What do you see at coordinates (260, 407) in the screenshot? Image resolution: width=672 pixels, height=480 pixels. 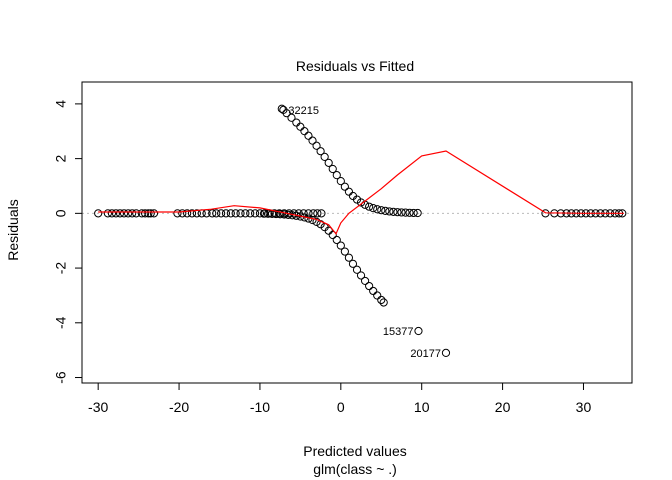 I see `x-tick-label: -10` at bounding box center [260, 407].